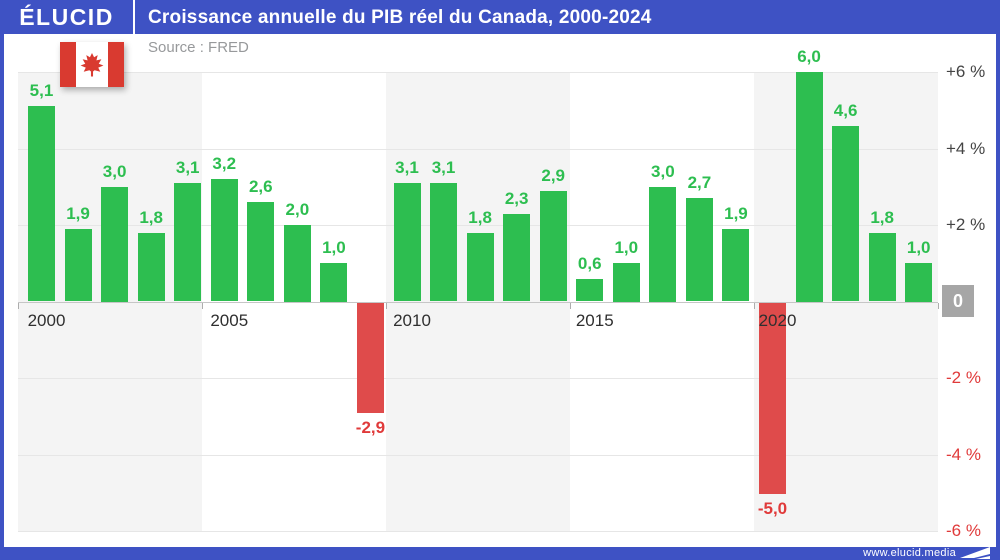 Image resolution: width=1000 pixels, height=560 pixels. I want to click on x-tick-label: 2015, so click(594, 320).